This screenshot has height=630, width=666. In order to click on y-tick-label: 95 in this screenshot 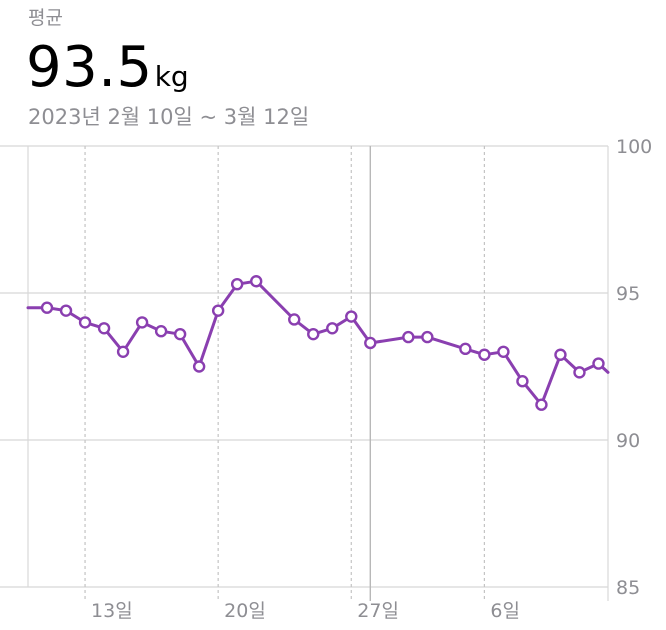, I will do `click(628, 294)`.